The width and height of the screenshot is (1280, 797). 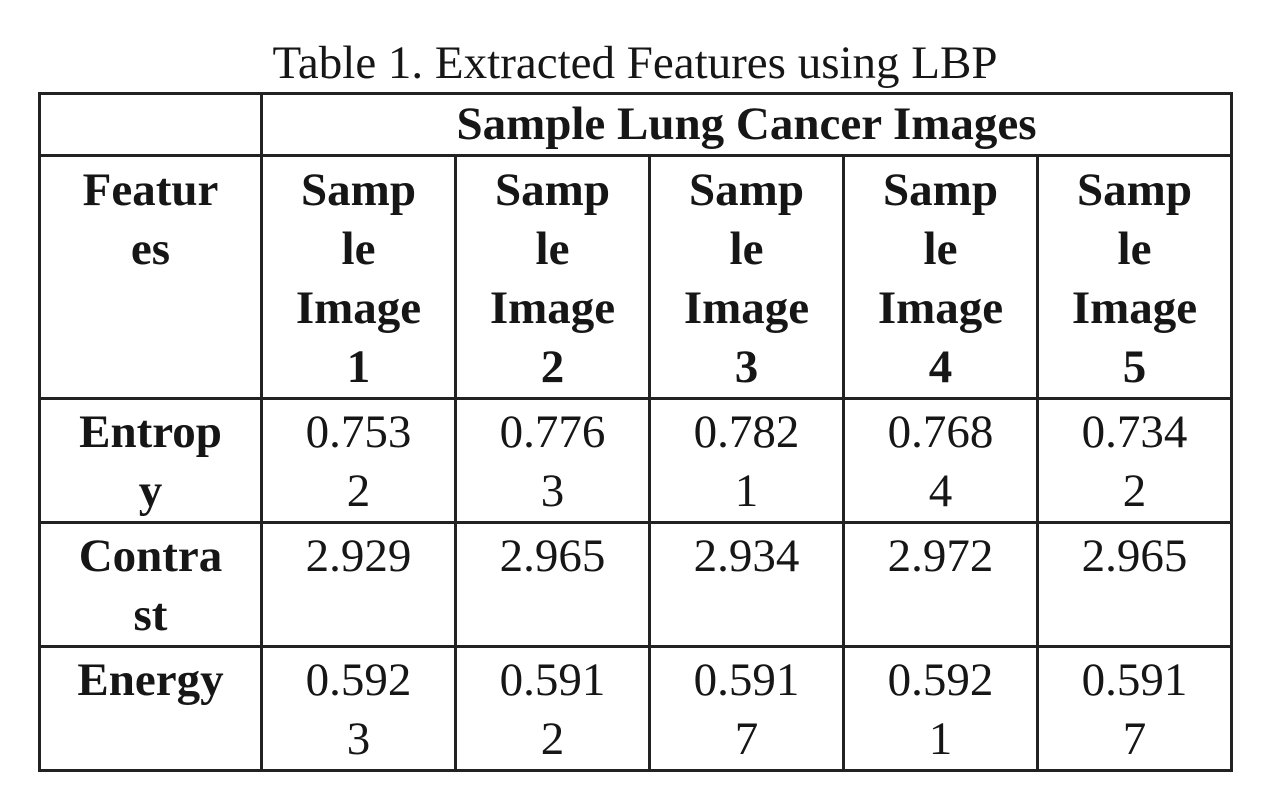 I want to click on value-cell: 0.776 3, so click(x=552, y=460).